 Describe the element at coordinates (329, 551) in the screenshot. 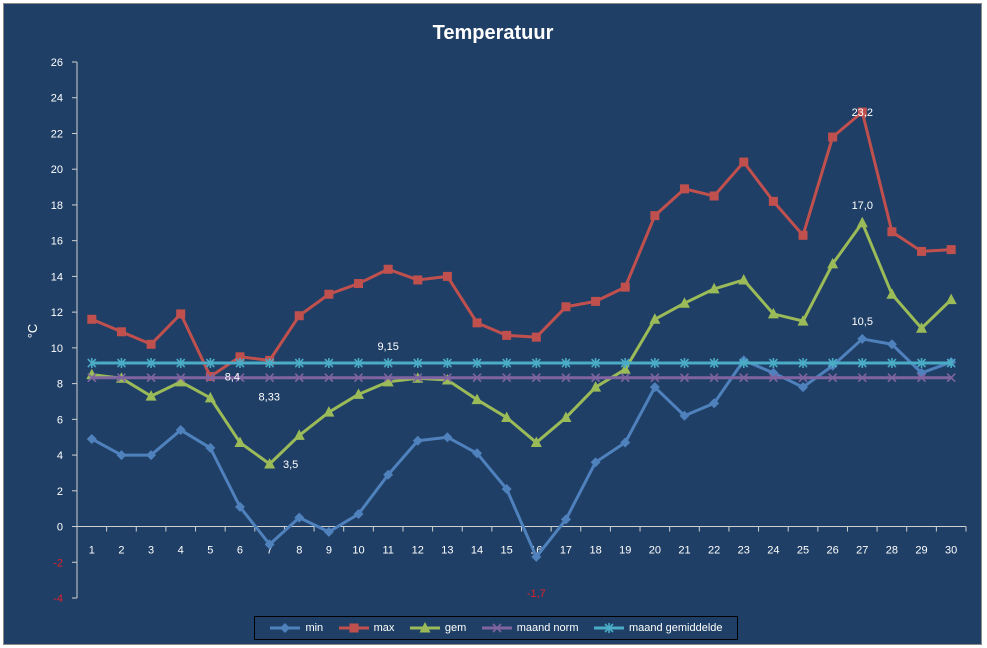

I see `x-tick-label: 9` at that location.